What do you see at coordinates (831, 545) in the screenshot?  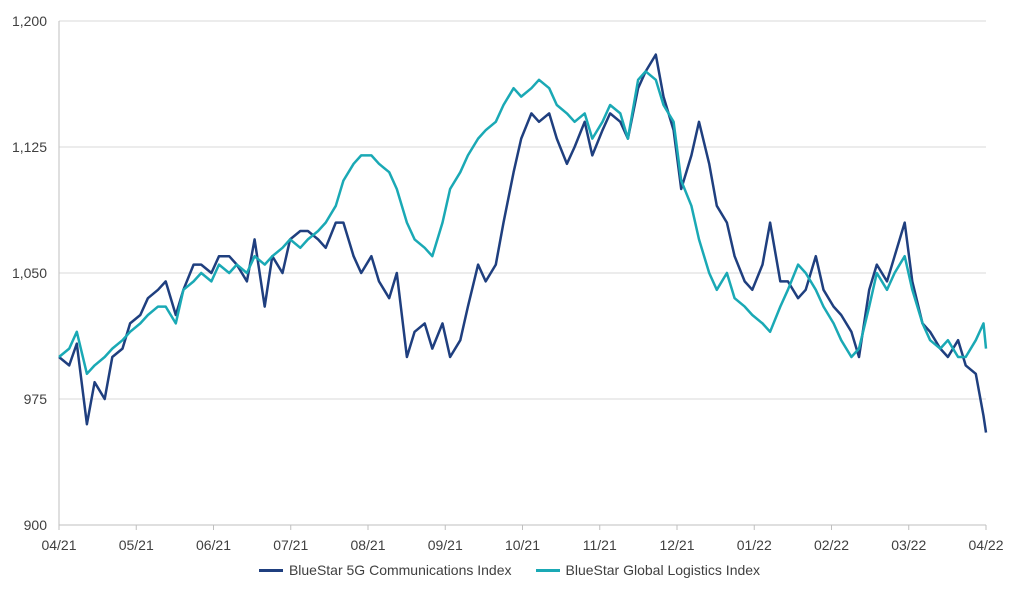 I see `x-tick-label: 02/22` at bounding box center [831, 545].